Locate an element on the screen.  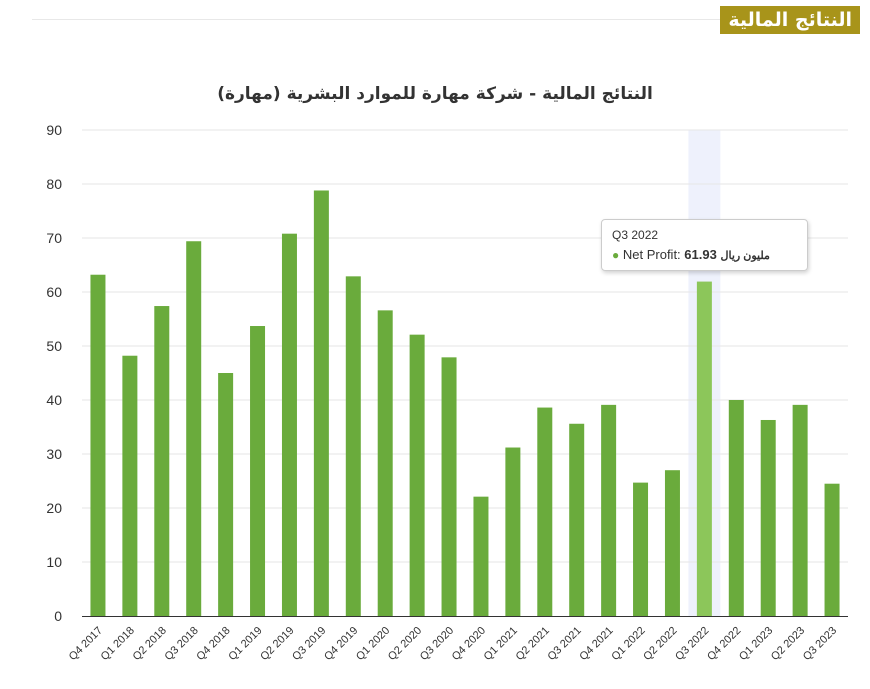
x-tick-label: Q4 2022 is located at coordinates (724, 644).